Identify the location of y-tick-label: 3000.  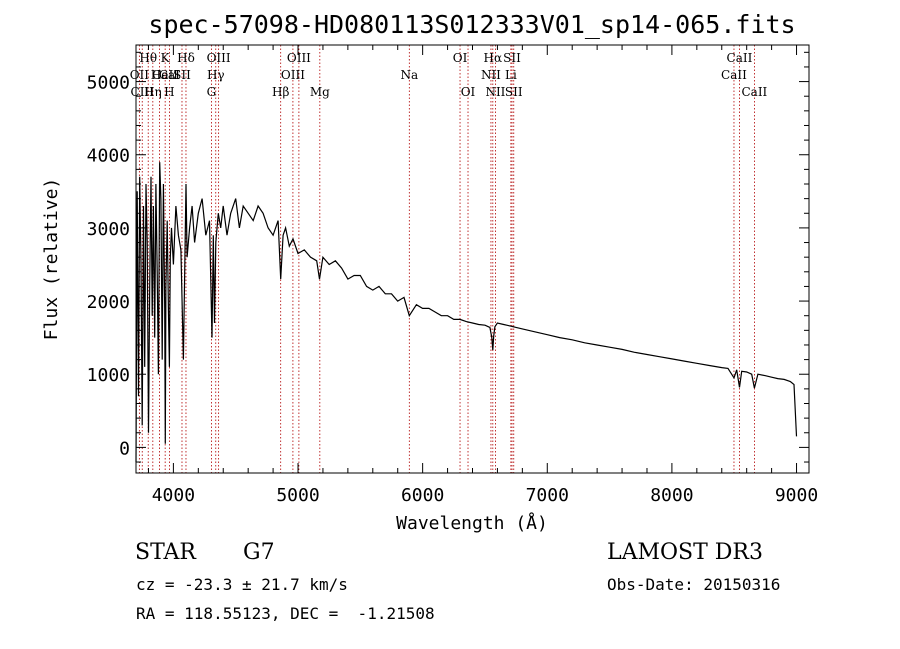
(108, 229).